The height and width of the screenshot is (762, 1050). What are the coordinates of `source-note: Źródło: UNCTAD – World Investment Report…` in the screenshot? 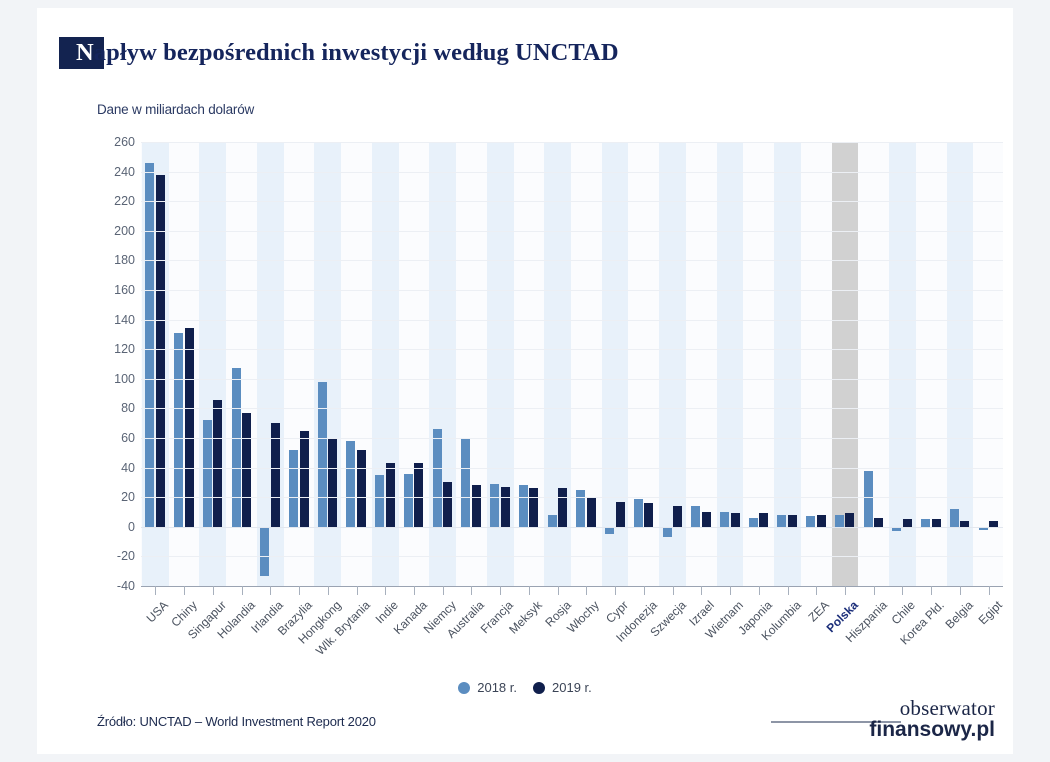 It's located at (236, 721).